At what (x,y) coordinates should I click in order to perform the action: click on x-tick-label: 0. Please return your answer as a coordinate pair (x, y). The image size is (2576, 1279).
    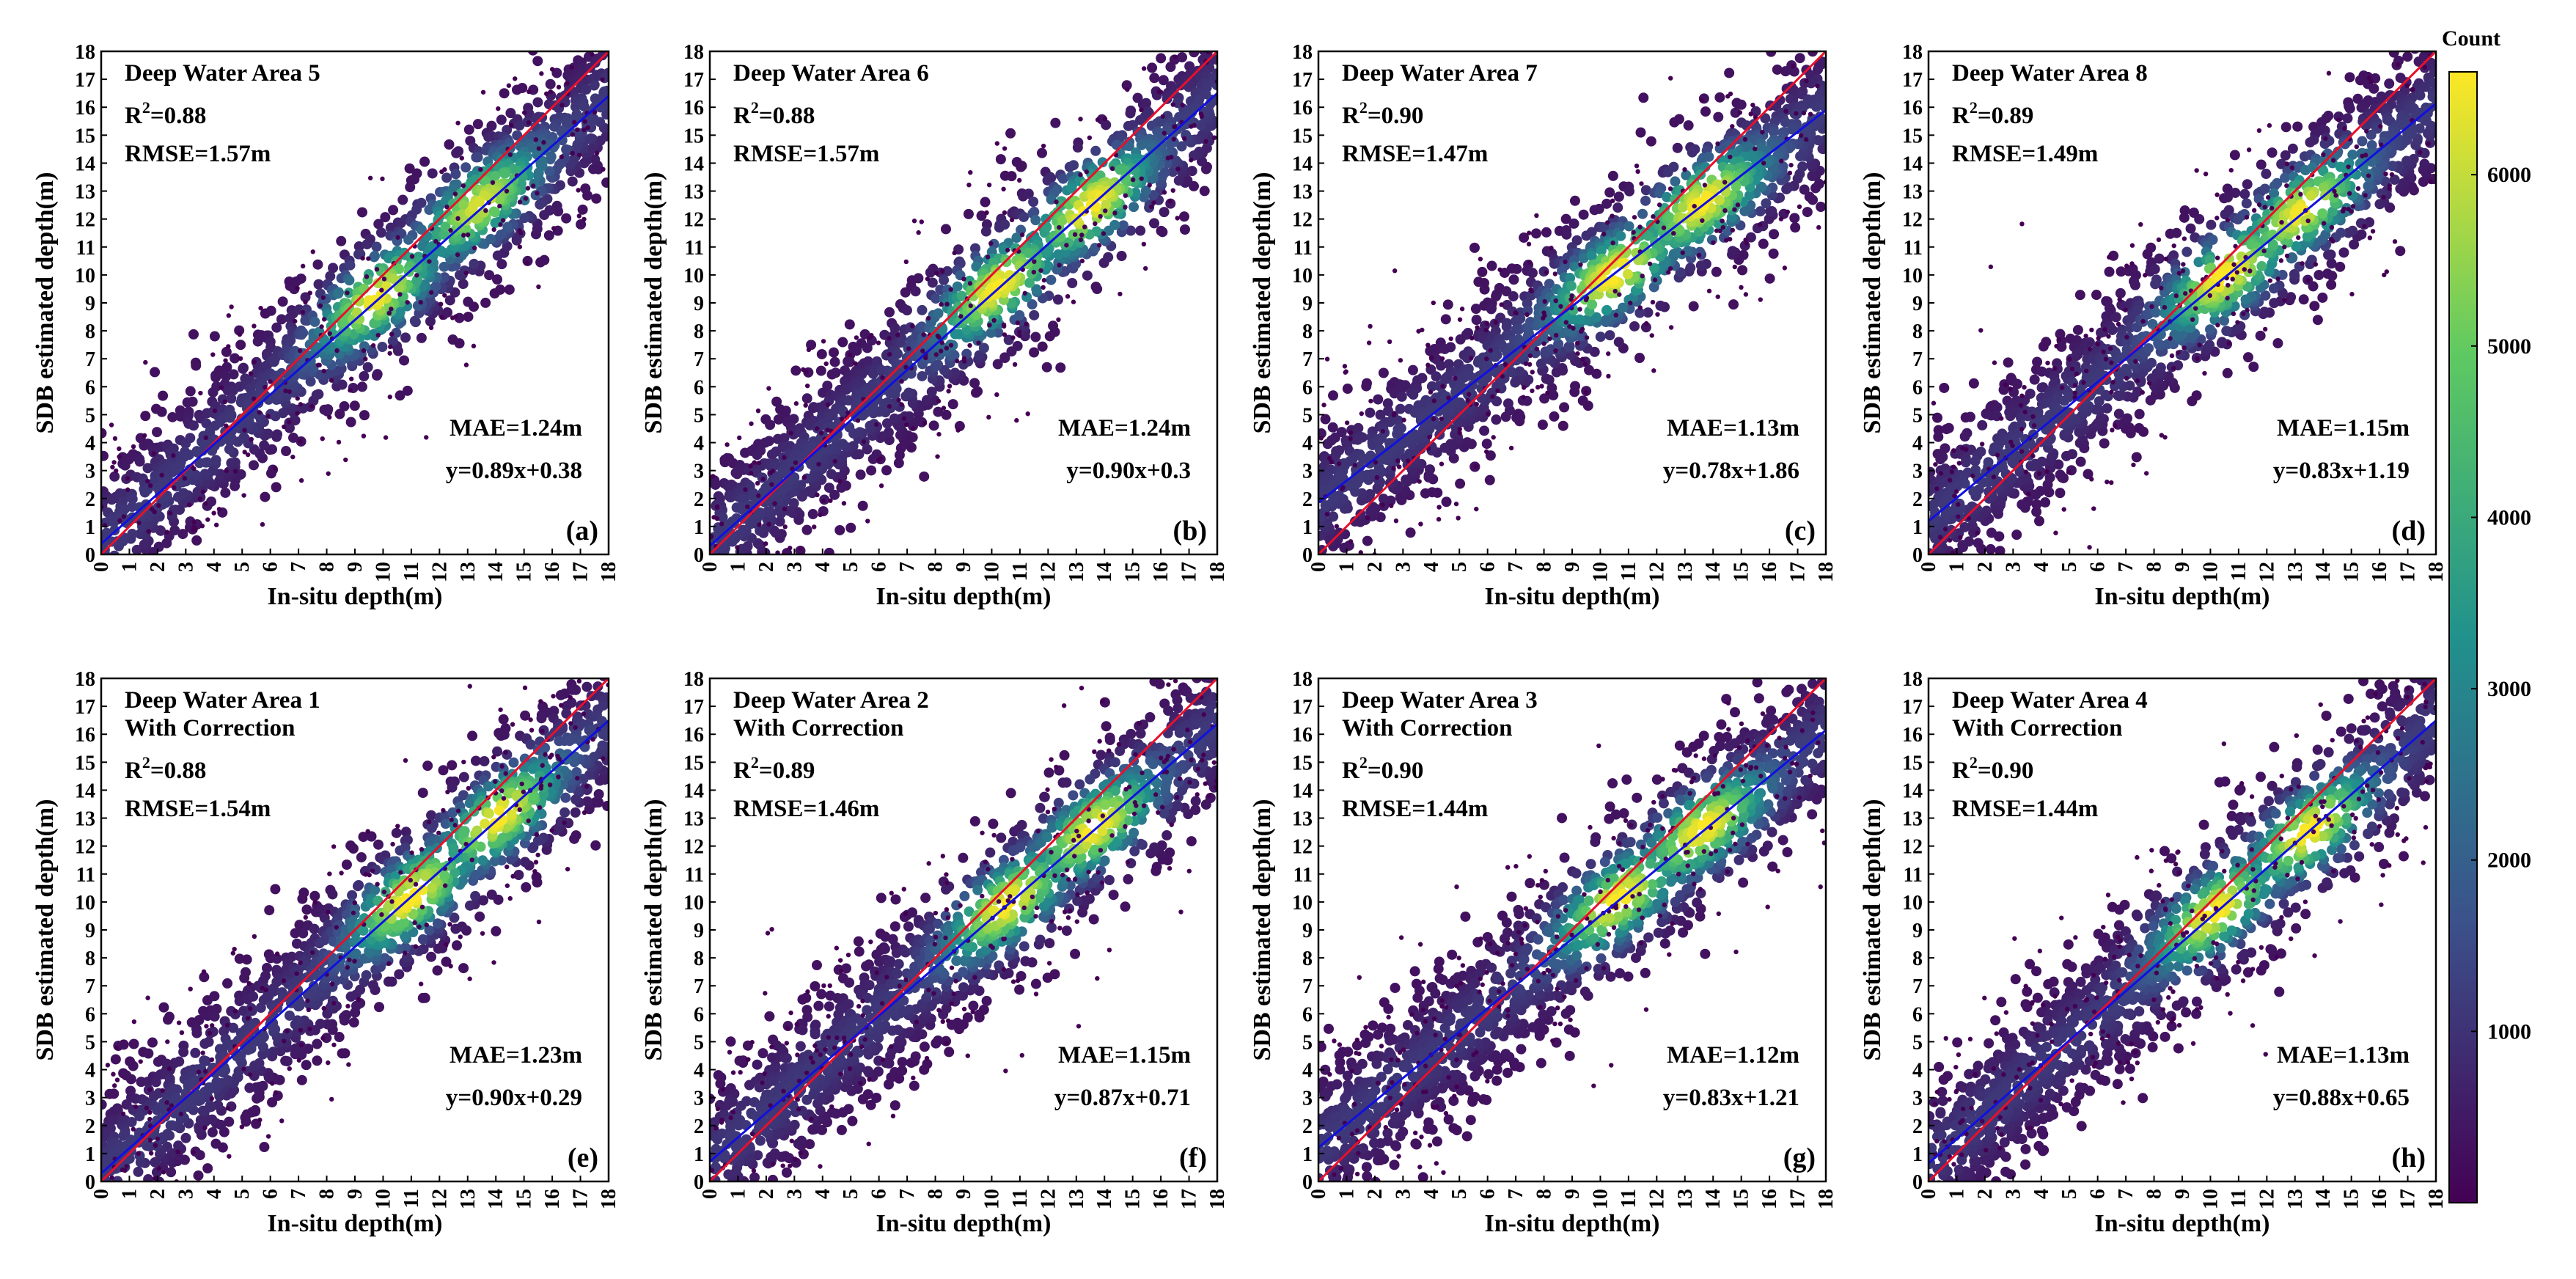
    Looking at the image, I should click on (102, 567).